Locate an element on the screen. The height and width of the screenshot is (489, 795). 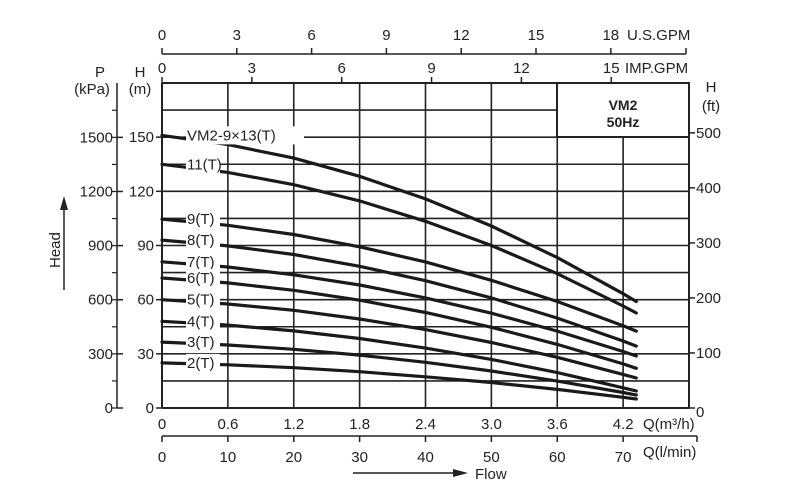
x-tick-label: 1.2 is located at coordinates (293, 424).